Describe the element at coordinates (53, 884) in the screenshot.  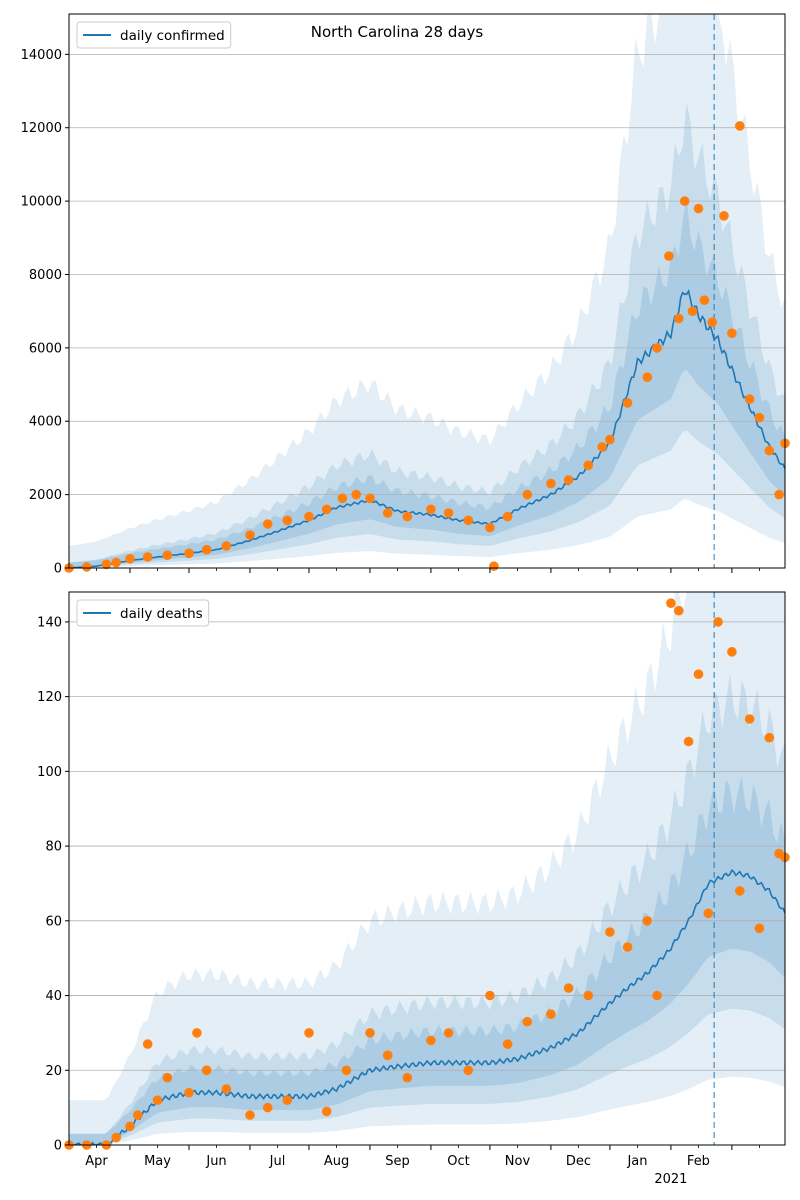
I see `deaths-y-ticks: 0 20 40 60 80 100 120 140` at that location.